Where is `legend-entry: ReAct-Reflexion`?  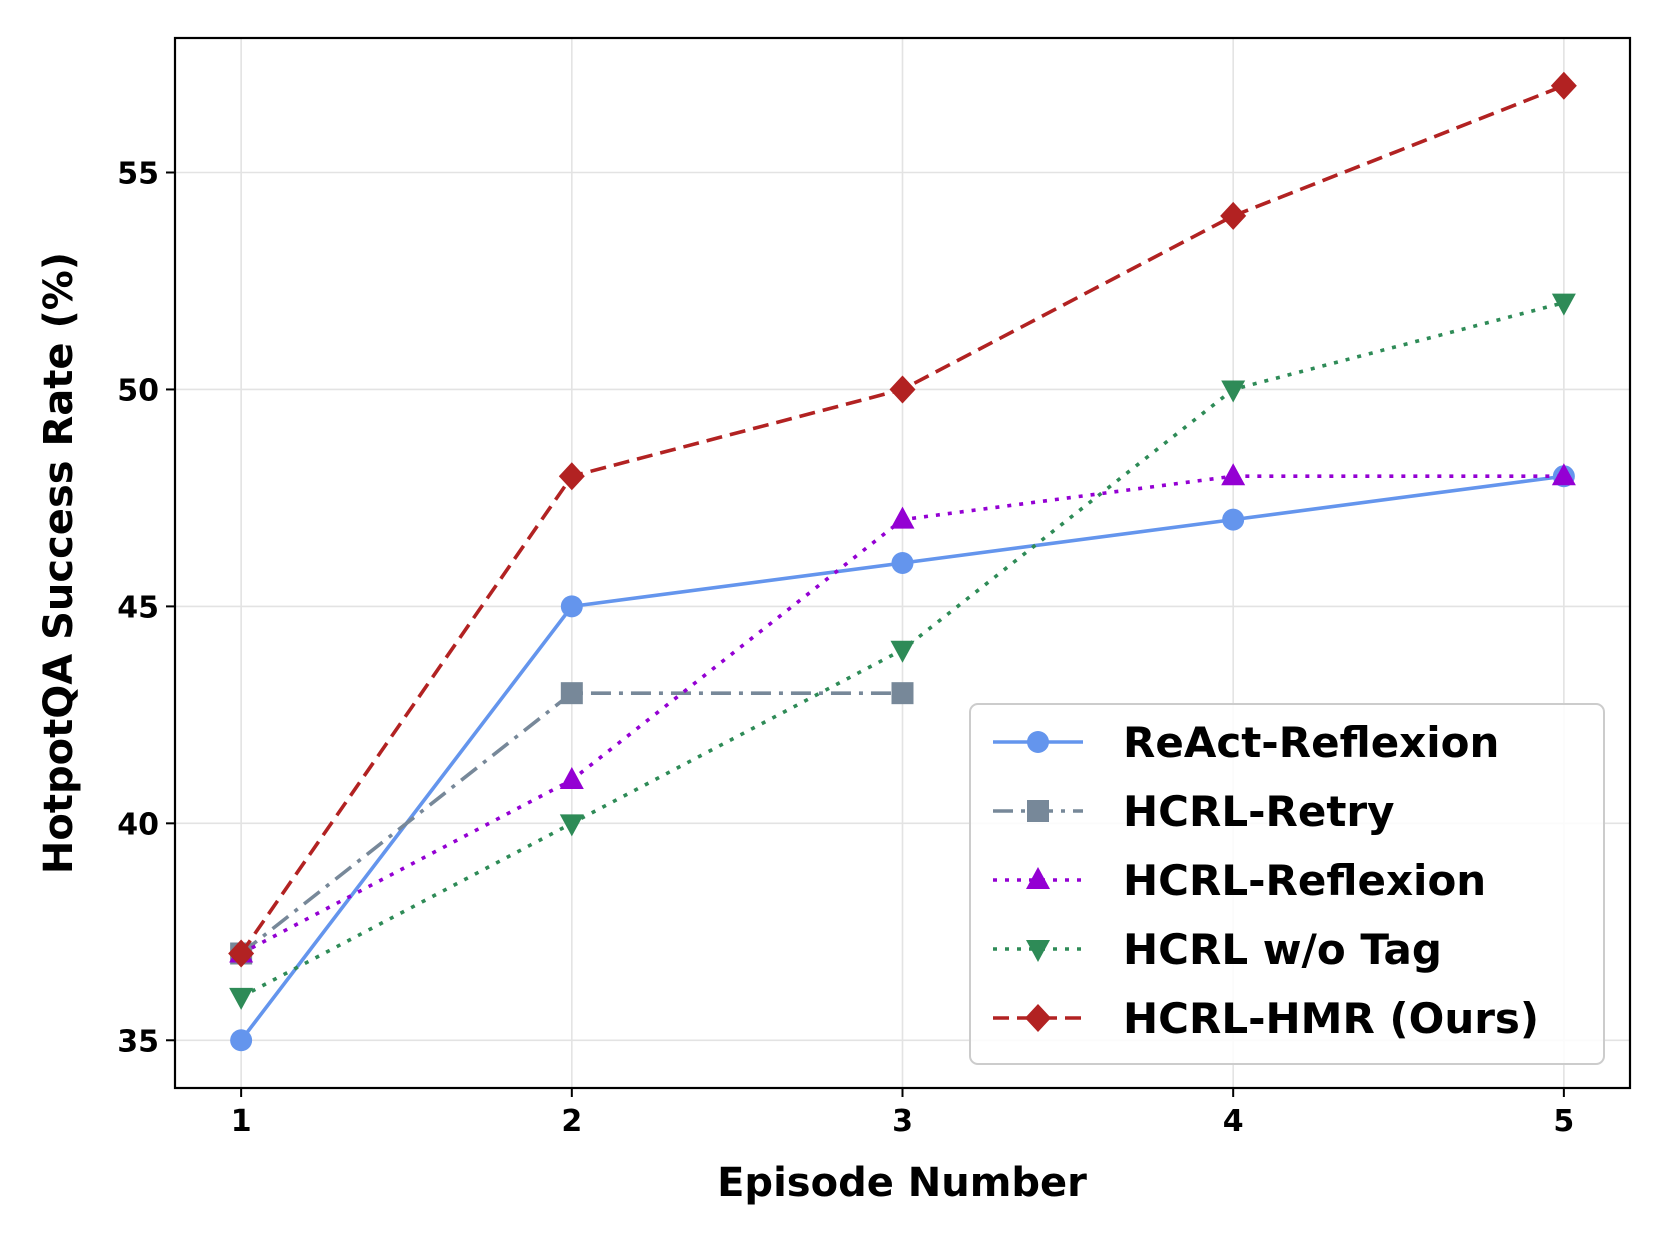 legend-entry: ReAct-Reflexion is located at coordinates (1246, 742).